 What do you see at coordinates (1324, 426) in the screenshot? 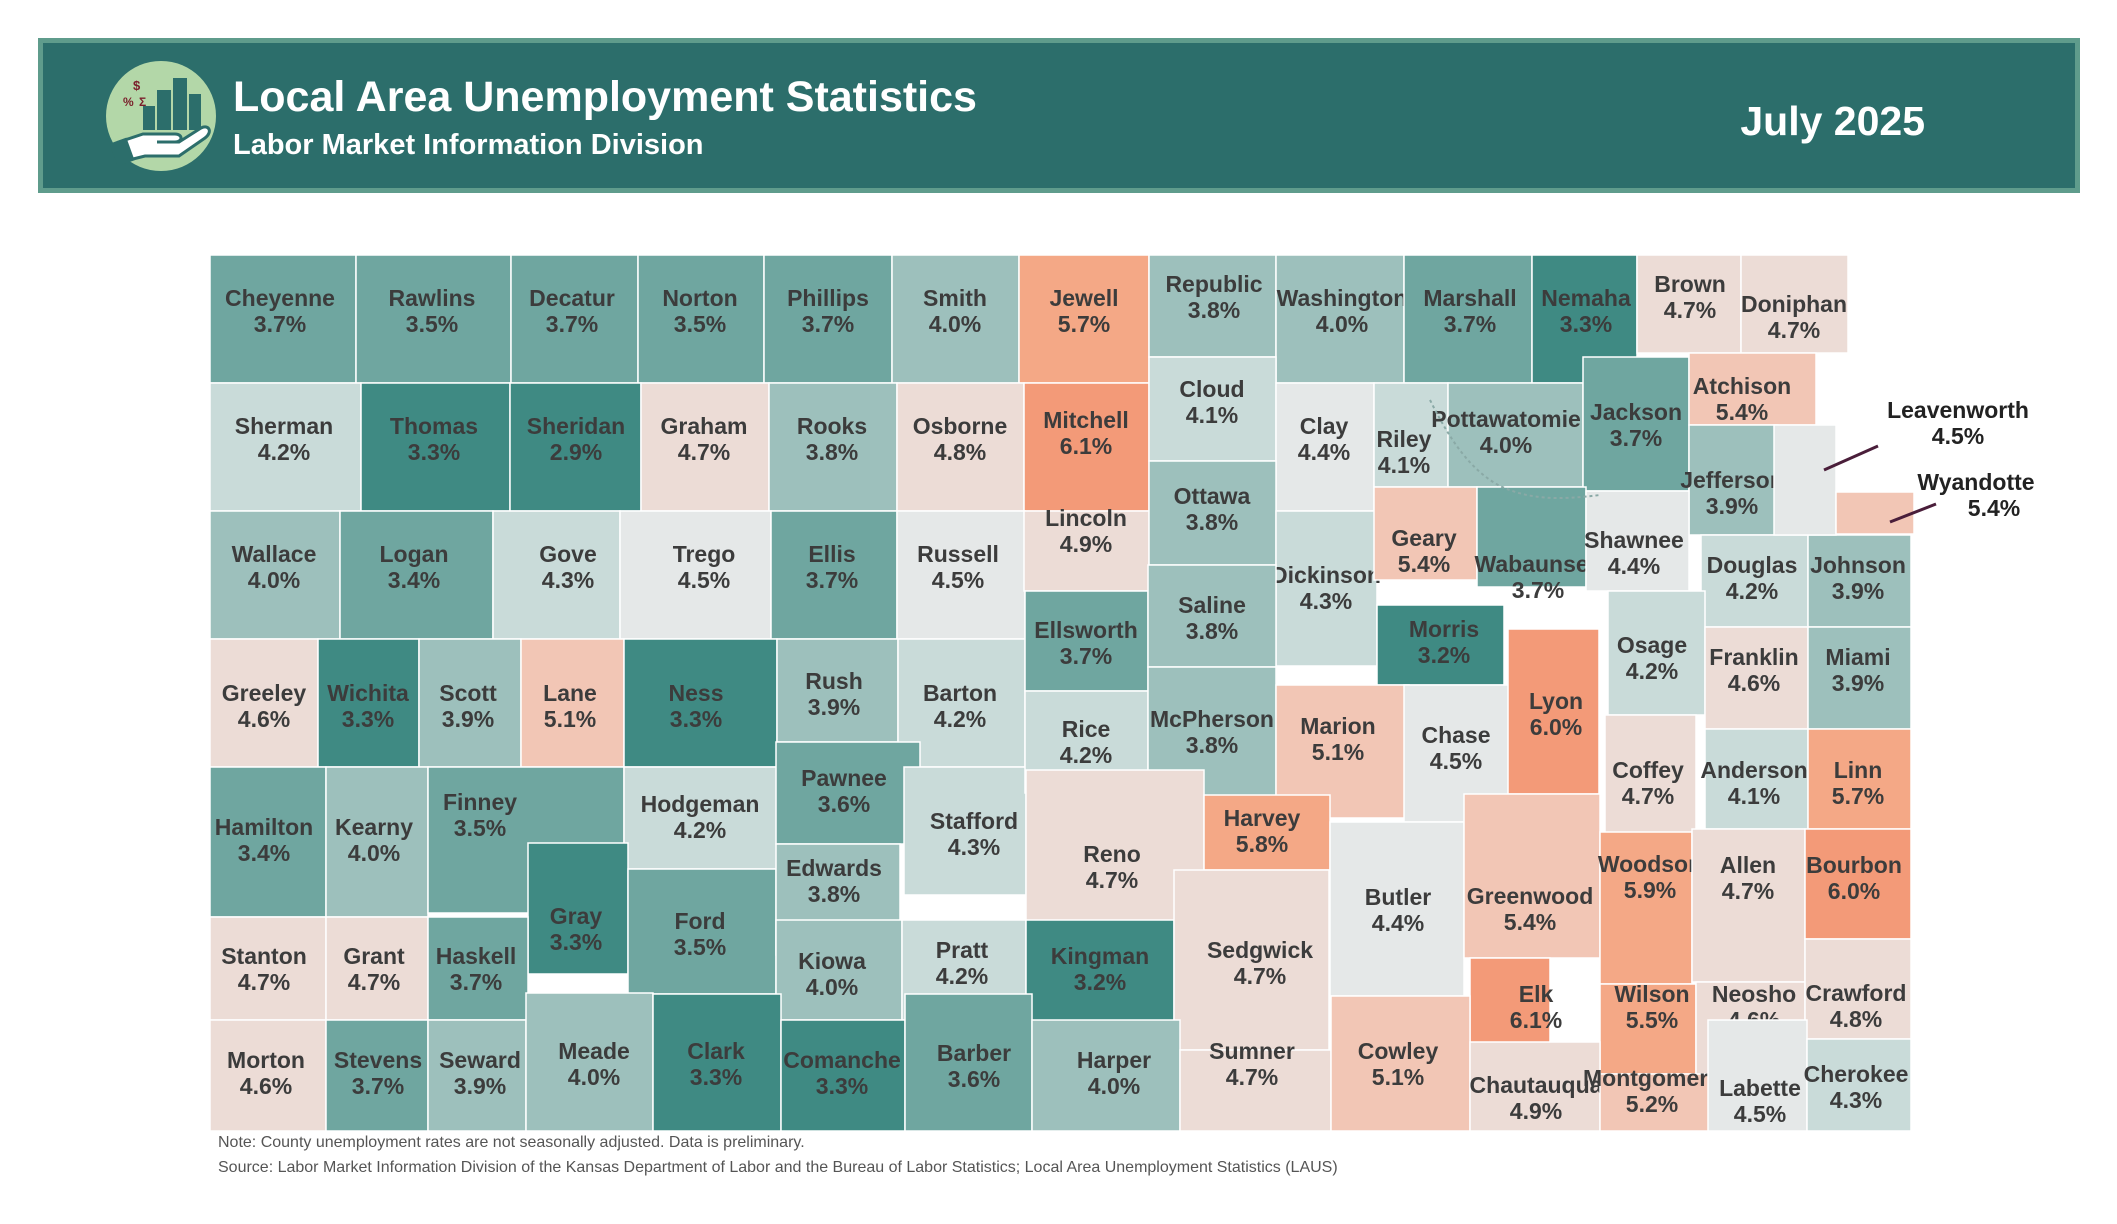
I see `county-name-label: Clay` at bounding box center [1324, 426].